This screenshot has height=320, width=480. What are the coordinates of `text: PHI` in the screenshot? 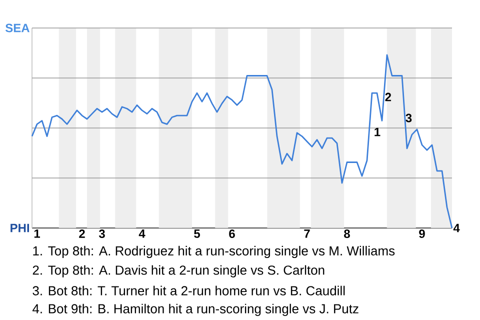 It's located at (19, 228).